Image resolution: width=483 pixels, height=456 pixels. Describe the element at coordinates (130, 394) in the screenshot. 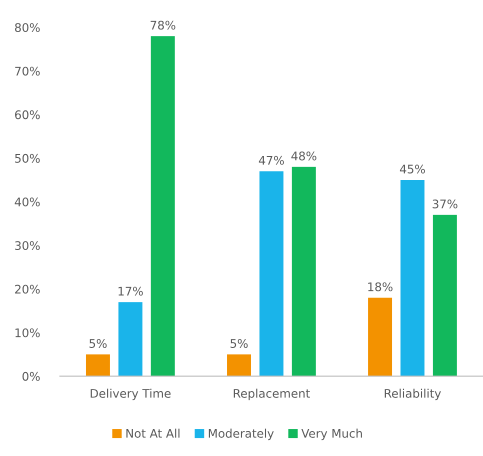

I see `x-tick-label: Delivery Time` at that location.